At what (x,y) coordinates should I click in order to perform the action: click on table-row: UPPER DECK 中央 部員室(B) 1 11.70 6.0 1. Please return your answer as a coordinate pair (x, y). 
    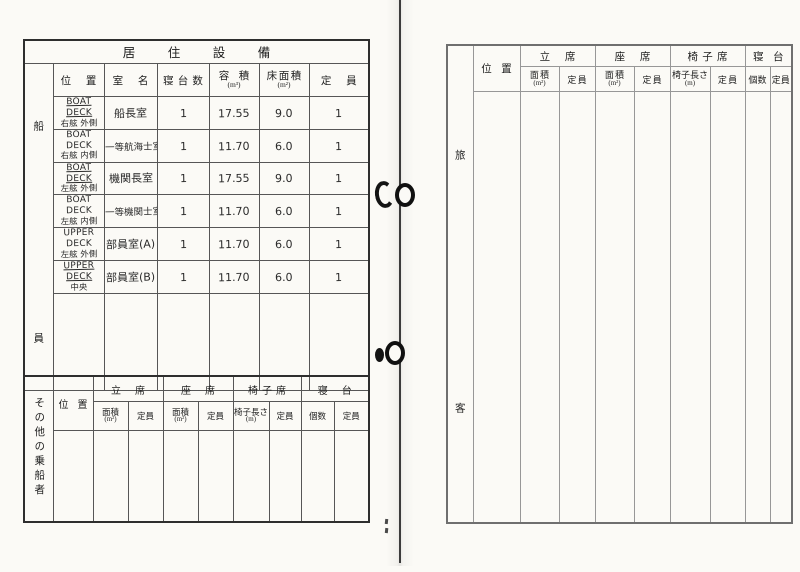
    Looking at the image, I should click on (197, 276).